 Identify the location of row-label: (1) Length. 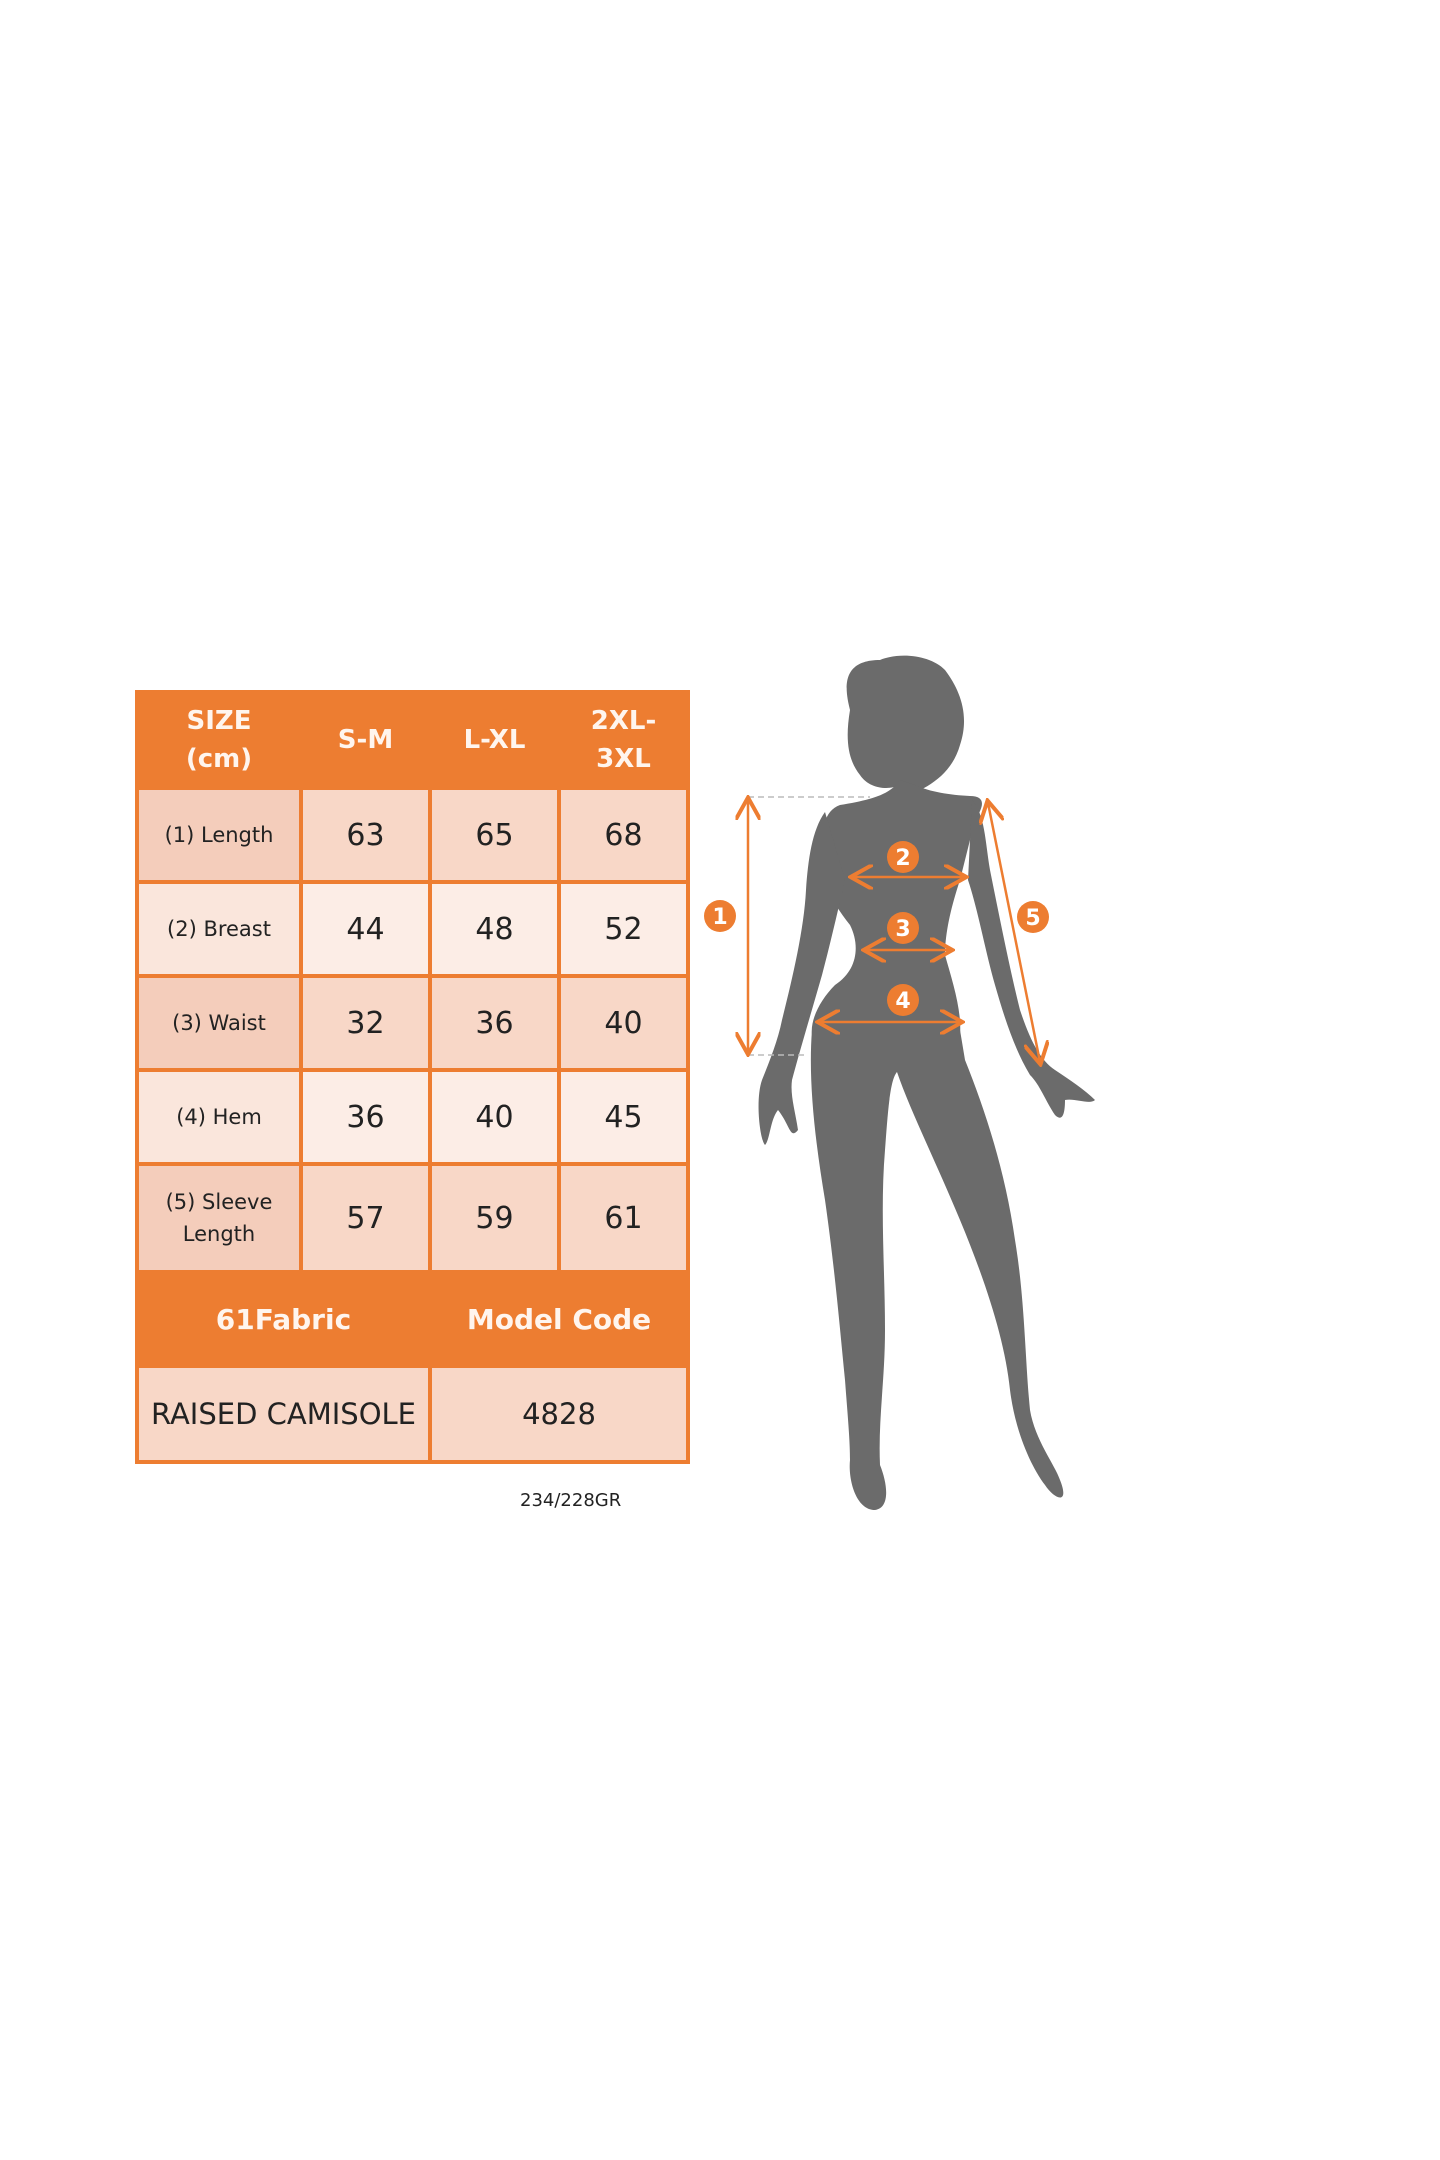
(219, 835).